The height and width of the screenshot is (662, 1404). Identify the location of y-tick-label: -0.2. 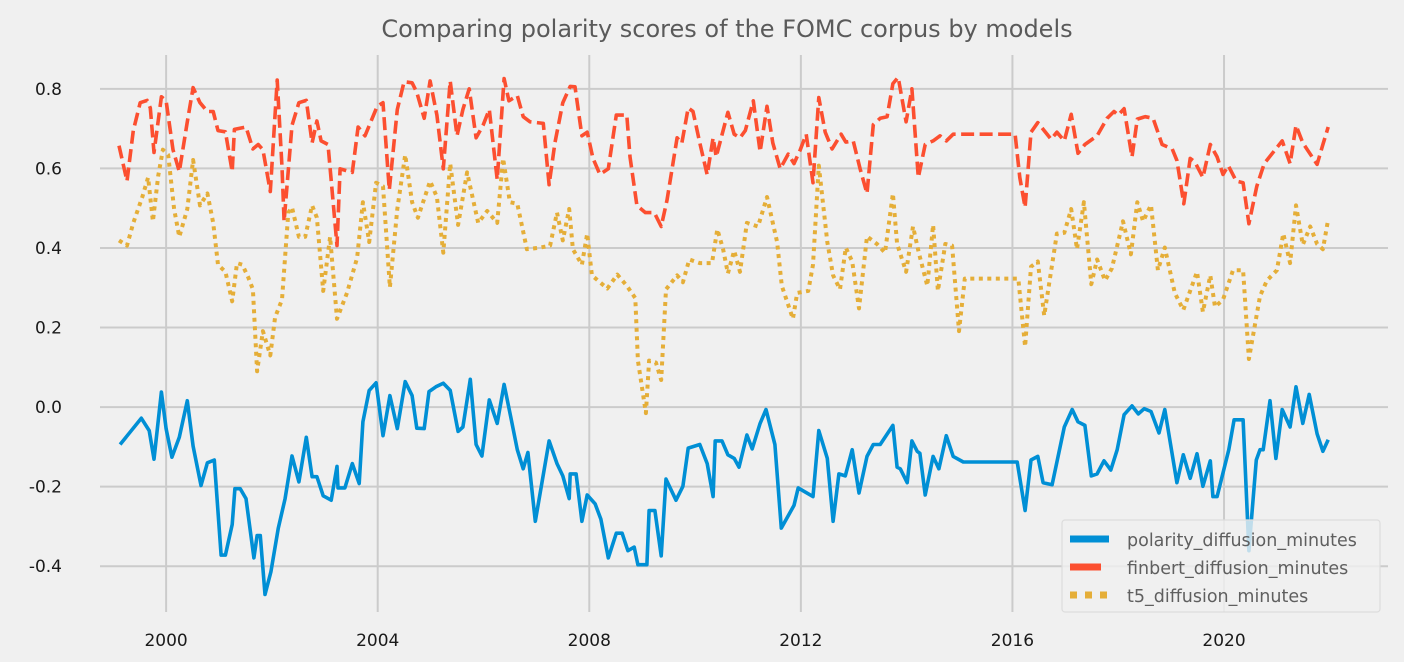
(45, 488).